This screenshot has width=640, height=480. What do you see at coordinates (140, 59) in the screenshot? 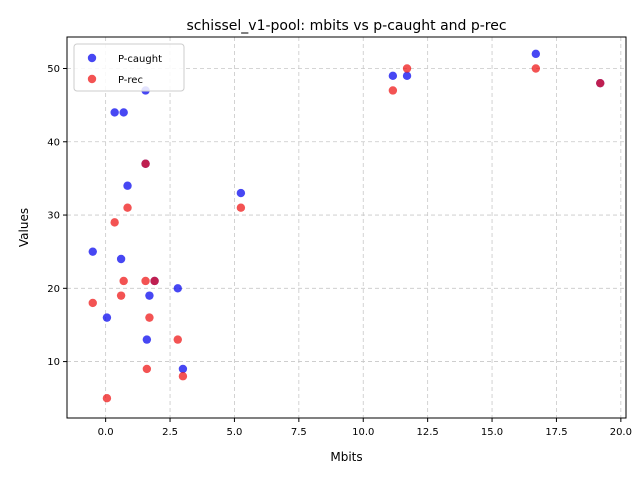
I see `legend-label: P-caught` at bounding box center [140, 59].